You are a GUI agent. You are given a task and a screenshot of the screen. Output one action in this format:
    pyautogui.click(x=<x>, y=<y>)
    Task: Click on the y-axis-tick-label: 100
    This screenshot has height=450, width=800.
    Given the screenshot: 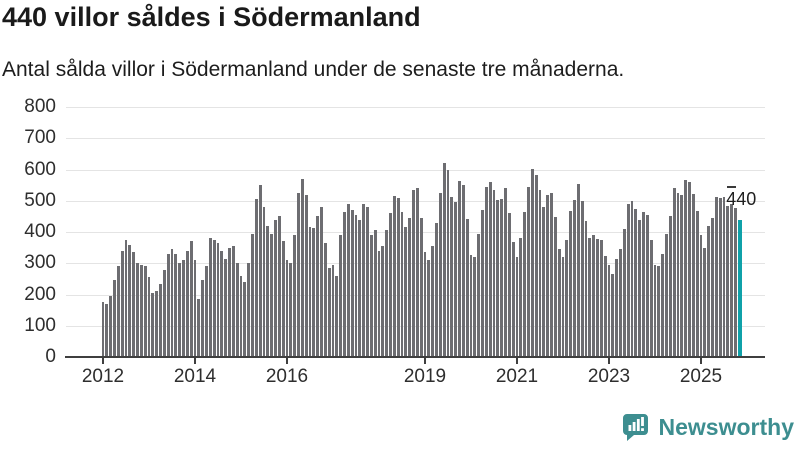 What is the action you would take?
    pyautogui.click(x=40, y=325)
    